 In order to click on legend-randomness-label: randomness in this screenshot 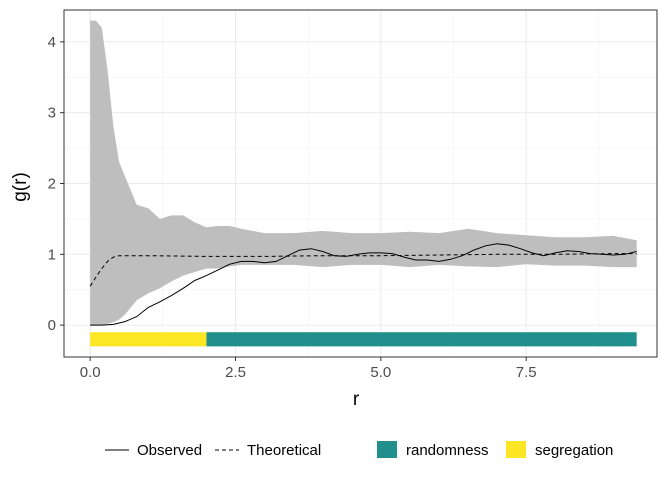, I will do `click(447, 450)`.